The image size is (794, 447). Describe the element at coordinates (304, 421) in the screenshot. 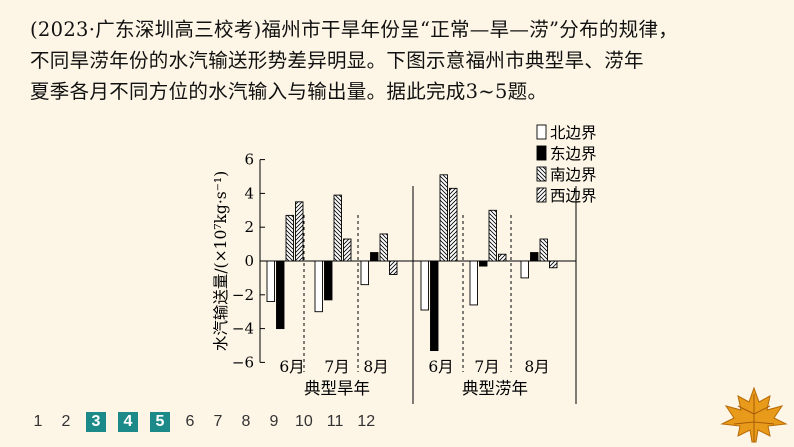

I see `page-link-10: 10` at that location.